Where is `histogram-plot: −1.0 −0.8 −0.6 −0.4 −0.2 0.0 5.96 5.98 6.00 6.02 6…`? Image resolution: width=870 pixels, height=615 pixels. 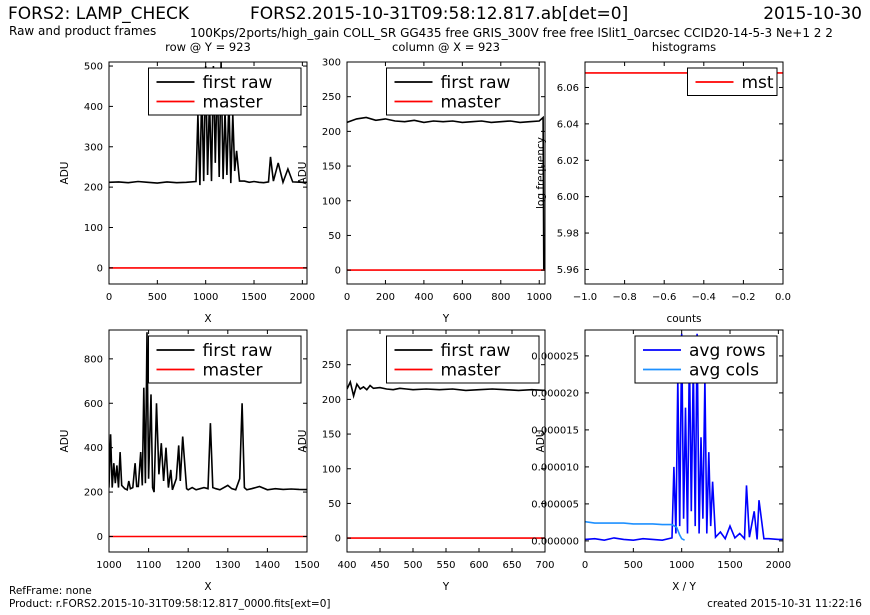 histogram-plot: −1.0 −0.8 −0.6 −0.4 −0.2 0.0 5.96 5.98 6.00 6.02 6… is located at coordinates (663, 182).